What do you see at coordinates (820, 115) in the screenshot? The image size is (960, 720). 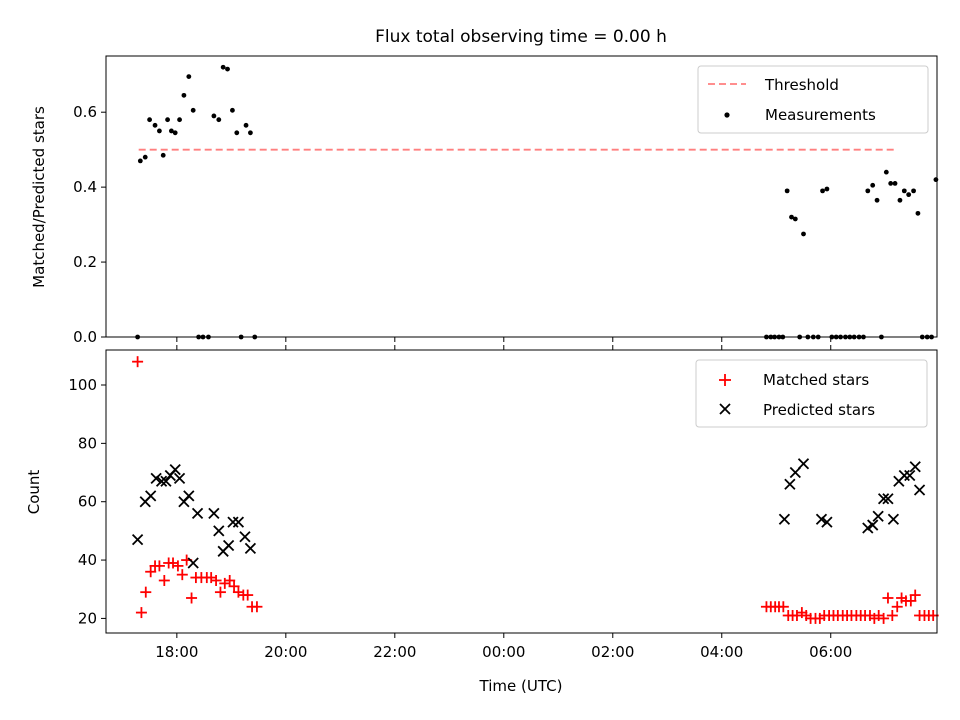 I see `legend-measurements-label: Measurements` at bounding box center [820, 115].